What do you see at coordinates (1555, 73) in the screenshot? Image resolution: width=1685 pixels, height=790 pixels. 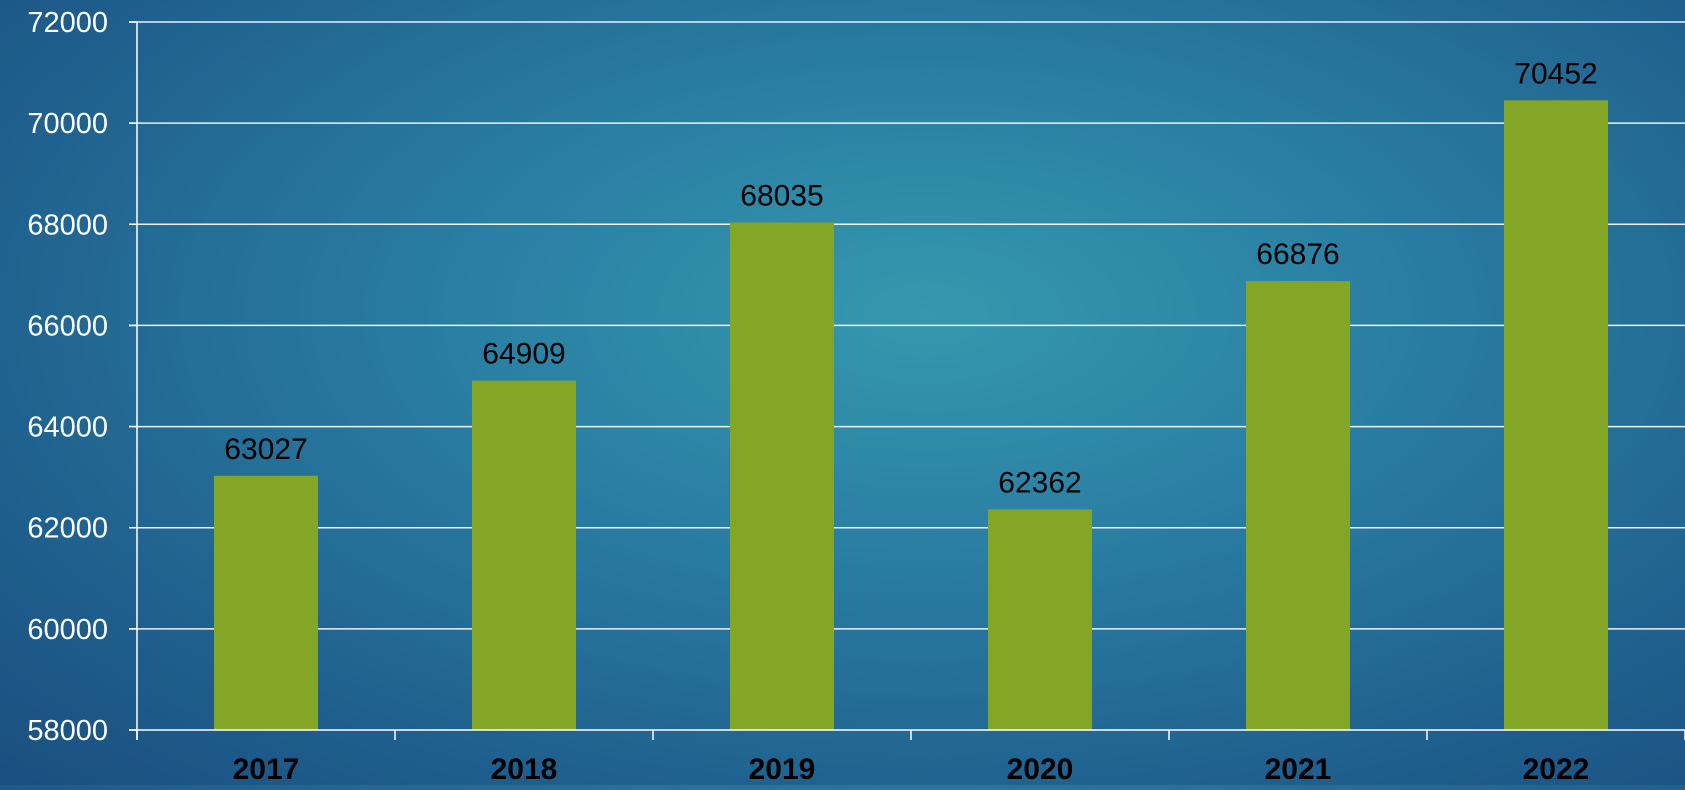 I see `data-label: 70452` at bounding box center [1555, 73].